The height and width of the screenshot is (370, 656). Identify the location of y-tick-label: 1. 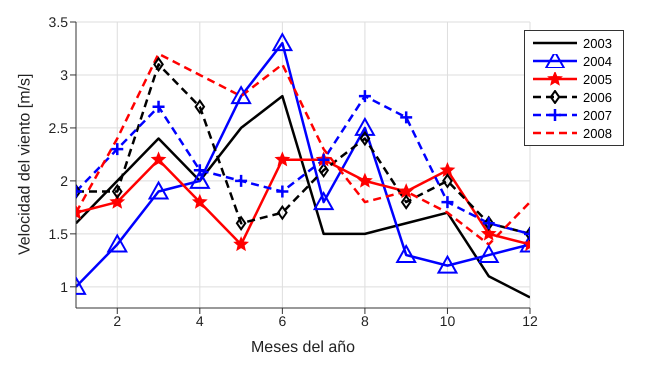
(64, 286).